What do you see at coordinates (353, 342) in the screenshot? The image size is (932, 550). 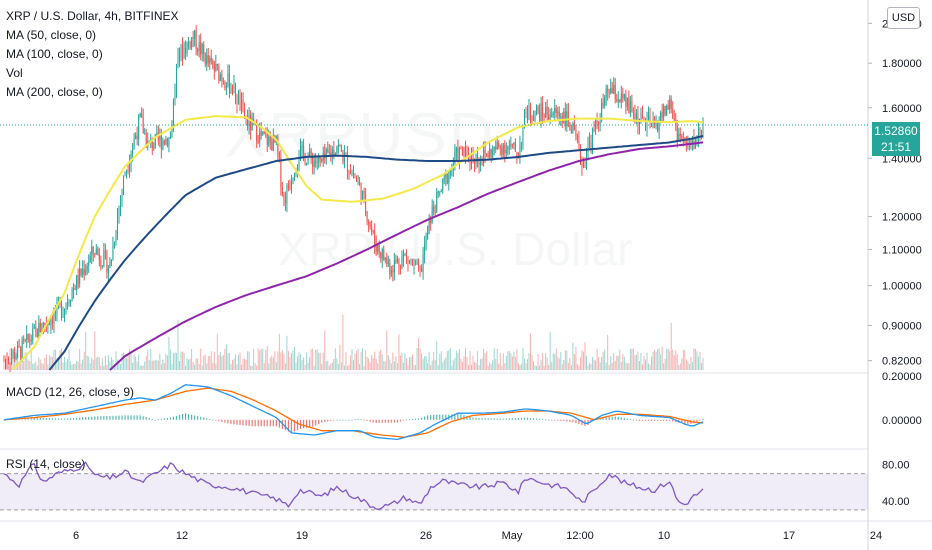 I see `volume-bars` at bounding box center [353, 342].